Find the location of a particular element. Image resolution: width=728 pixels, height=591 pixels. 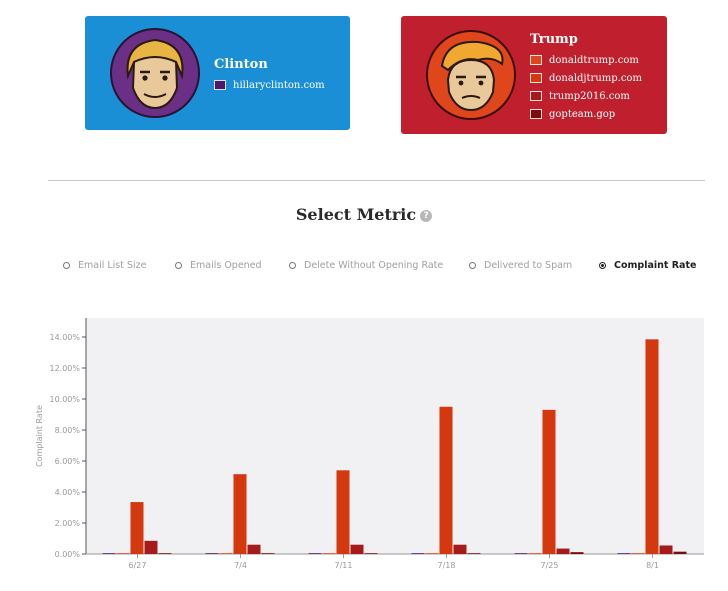

metric-option-complaint-rate: Complaint Rate is located at coordinates (647, 265).